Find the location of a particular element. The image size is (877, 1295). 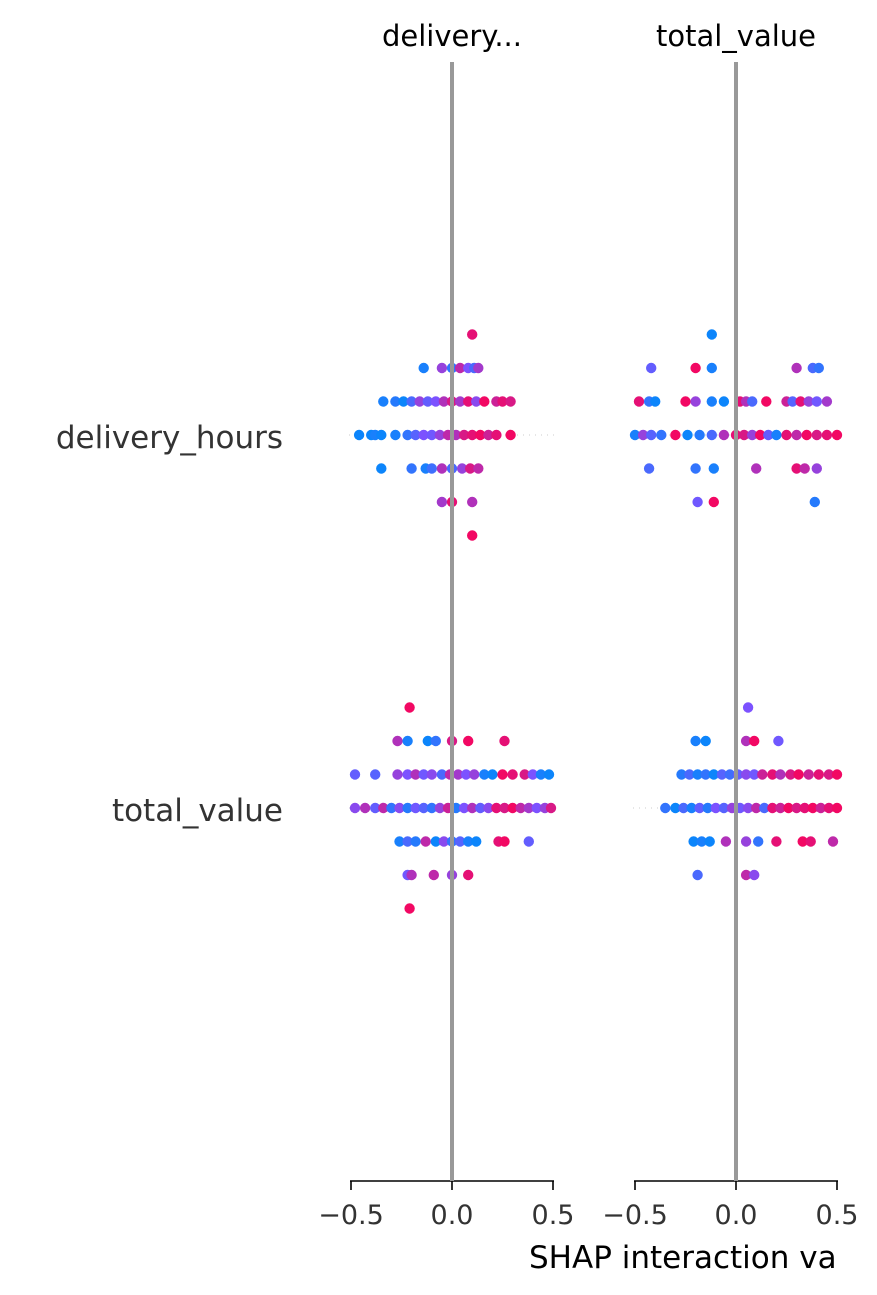

x-tick-label-2-1: −0.5 is located at coordinates (635, 1215).